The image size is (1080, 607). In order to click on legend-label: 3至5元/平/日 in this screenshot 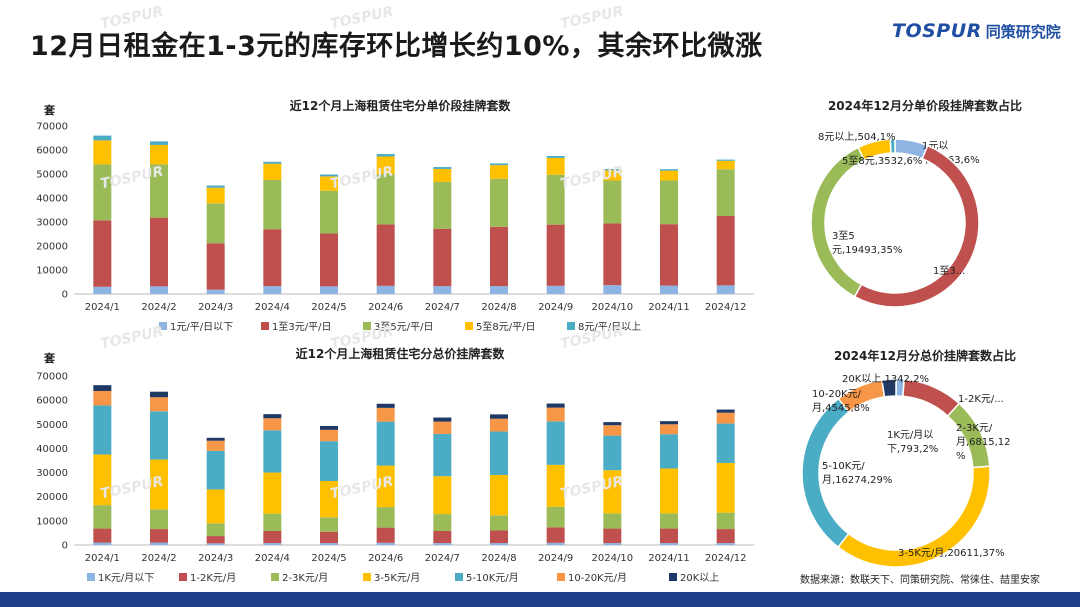, I will do `click(403, 327)`.